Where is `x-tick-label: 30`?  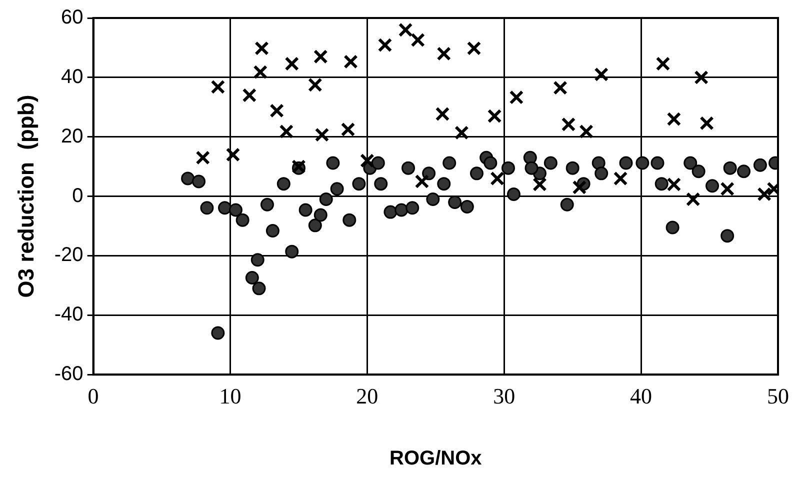 x-tick-label: 30 is located at coordinates (504, 396).